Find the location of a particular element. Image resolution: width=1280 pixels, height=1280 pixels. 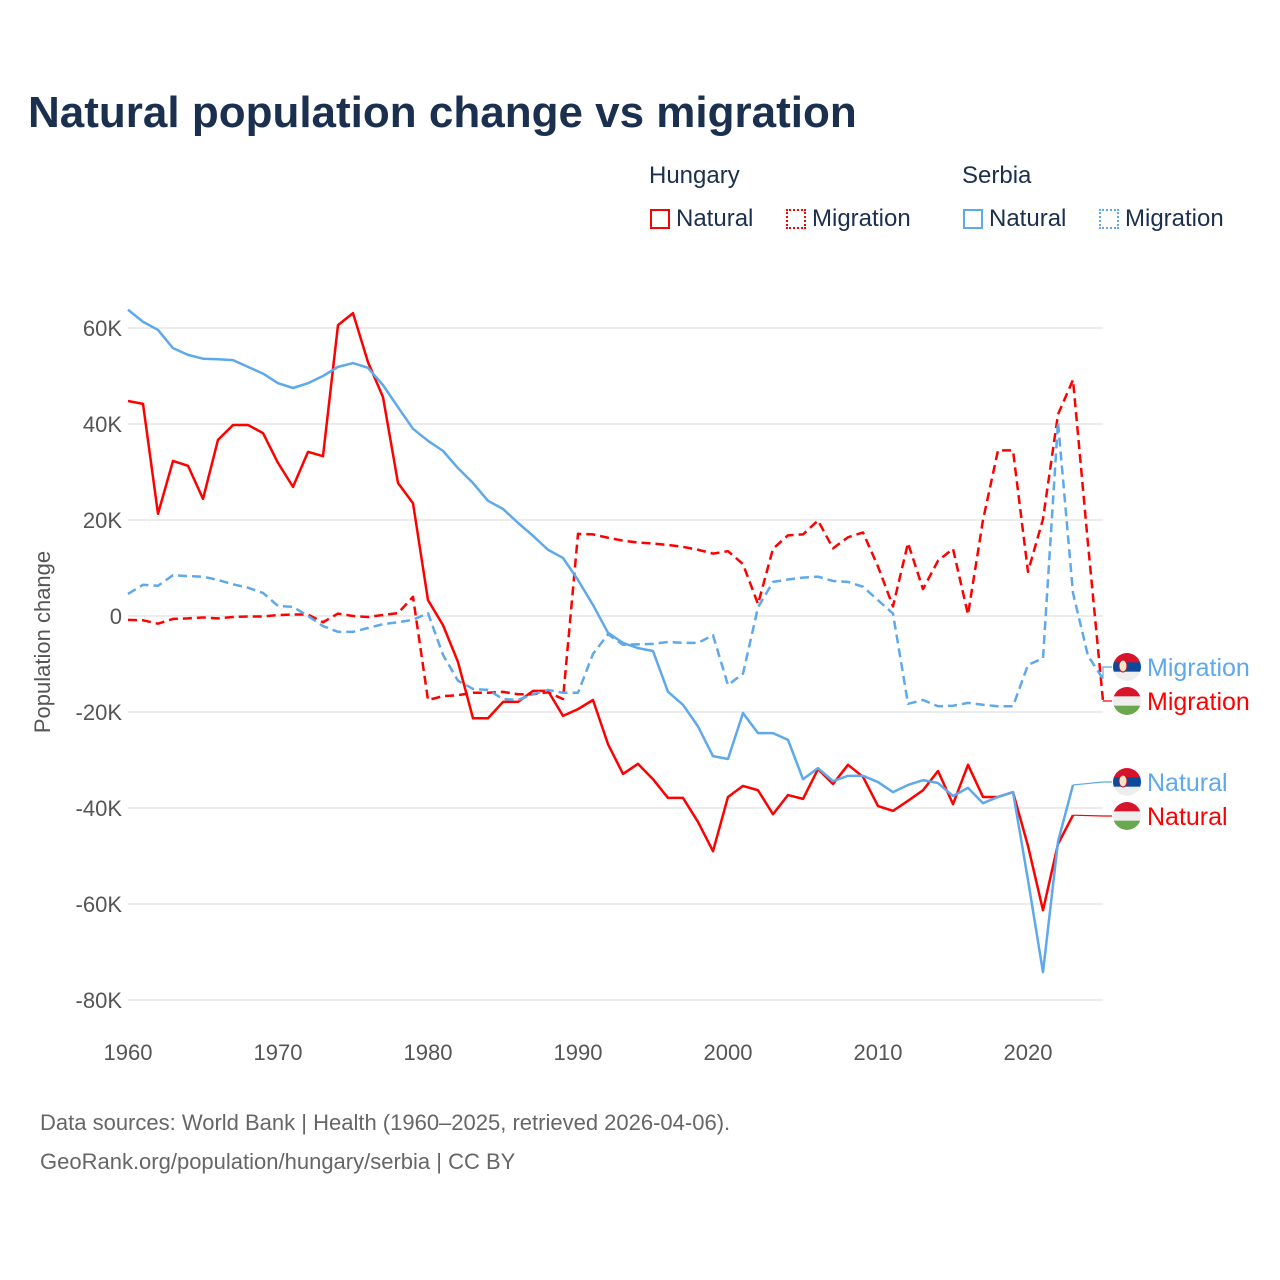

x-tick-label: 2020 is located at coordinates (1028, 1052).